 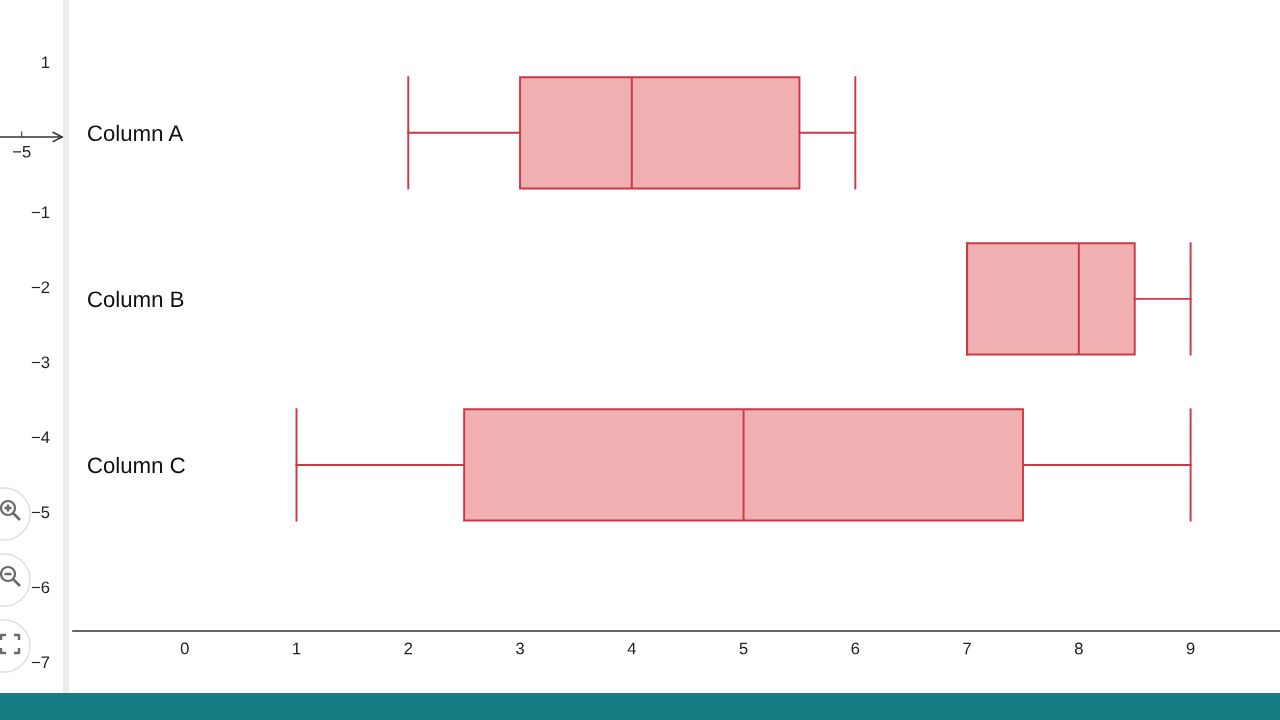 I want to click on x-tick-label: 0, so click(x=184, y=648).